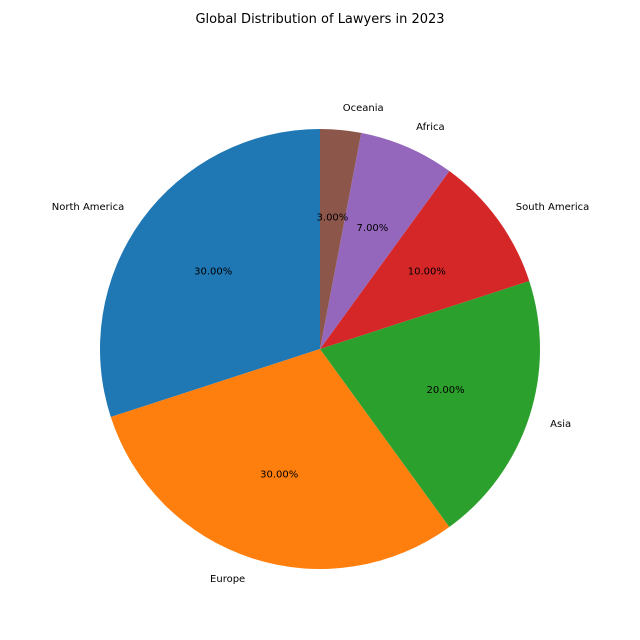  Describe the element at coordinates (363, 108) in the screenshot. I see `slice-label-oceania: Oceania` at that location.